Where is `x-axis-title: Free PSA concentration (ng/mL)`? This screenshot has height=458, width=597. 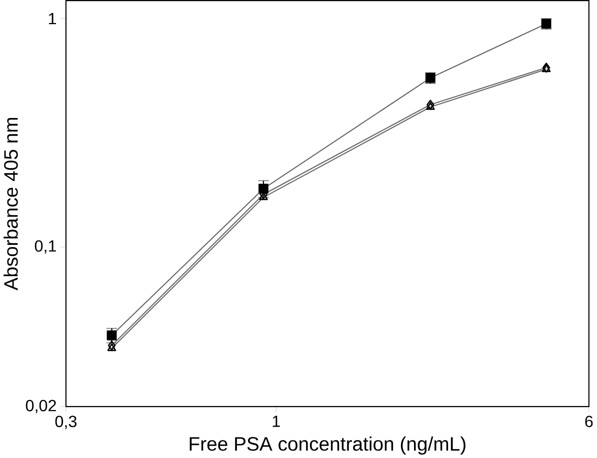 x-axis-title: Free PSA concentration (ng/mL) is located at coordinates (328, 445).